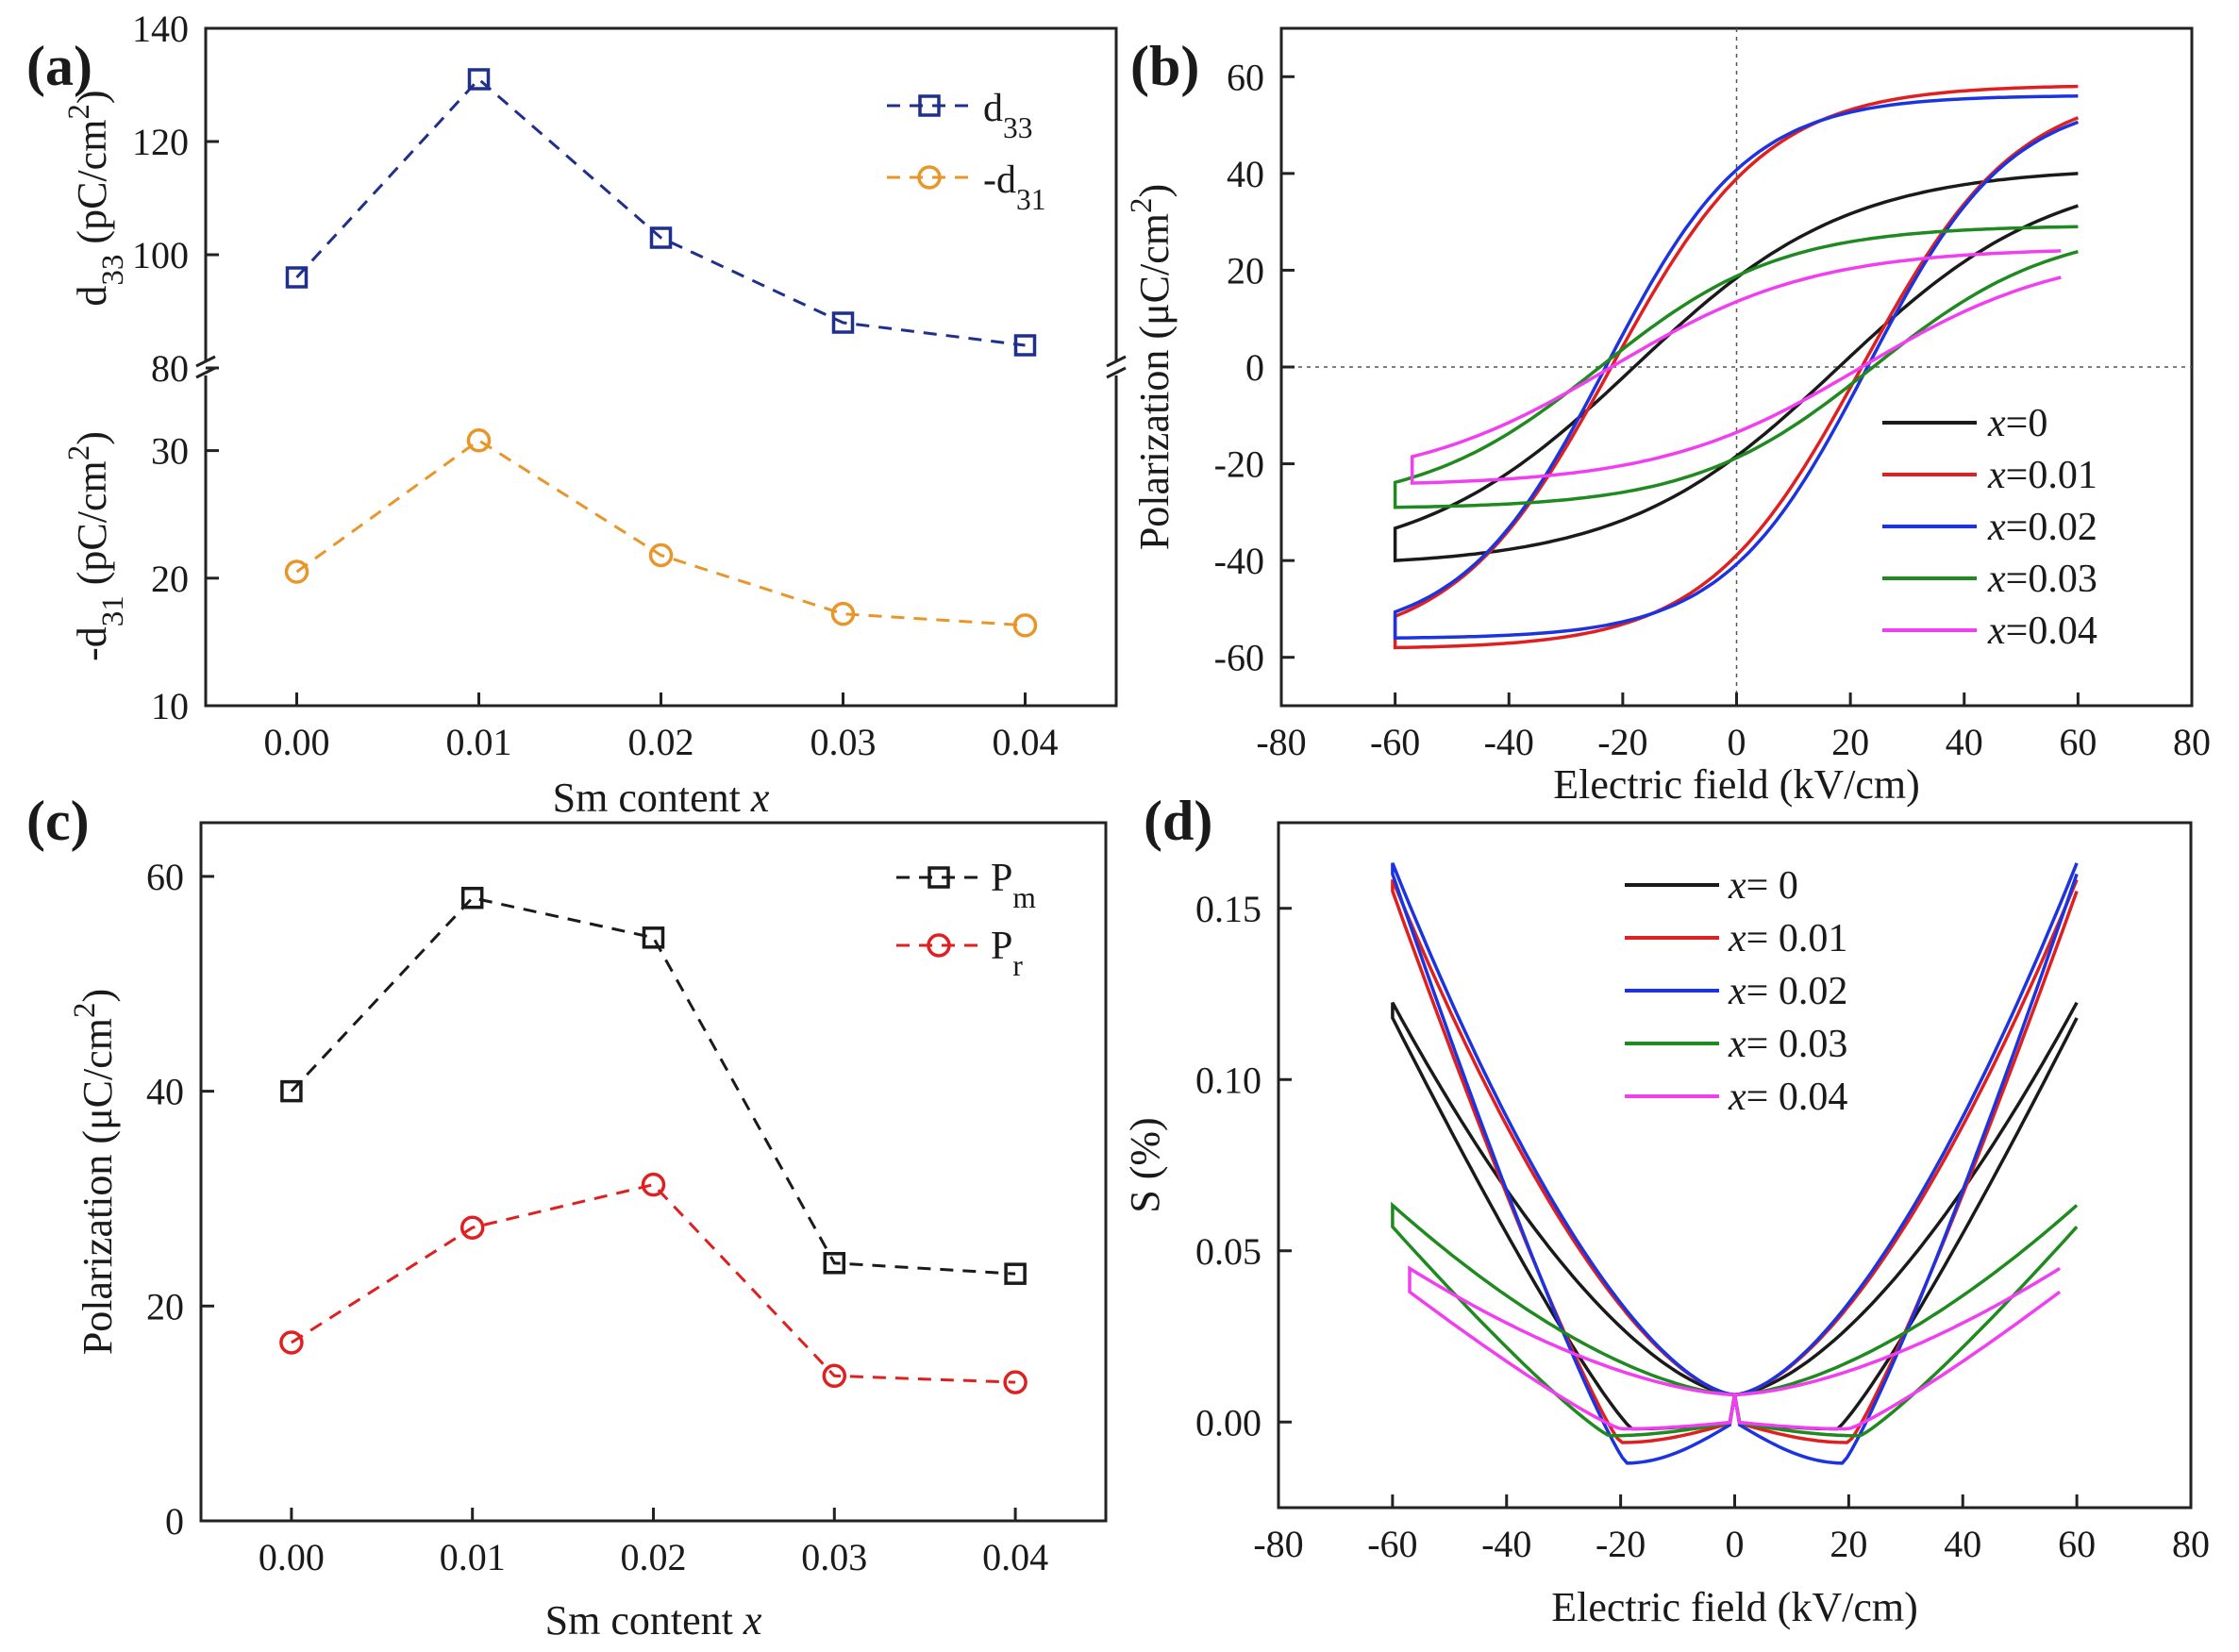  What do you see at coordinates (2042, 527) in the screenshot?
I see `legend-label-2: x=0.02` at bounding box center [2042, 527].